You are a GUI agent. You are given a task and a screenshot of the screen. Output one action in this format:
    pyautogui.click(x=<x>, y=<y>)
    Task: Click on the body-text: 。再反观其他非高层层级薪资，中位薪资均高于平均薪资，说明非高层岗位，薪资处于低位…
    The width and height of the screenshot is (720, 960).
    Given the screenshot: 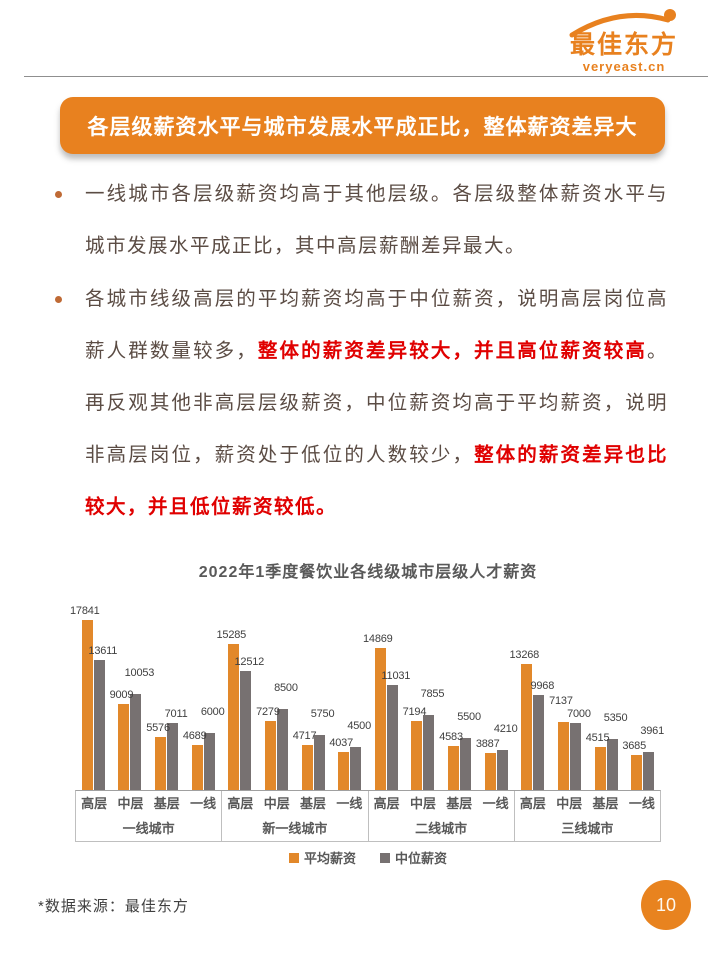 What is the action you would take?
    pyautogui.click(x=376, y=403)
    